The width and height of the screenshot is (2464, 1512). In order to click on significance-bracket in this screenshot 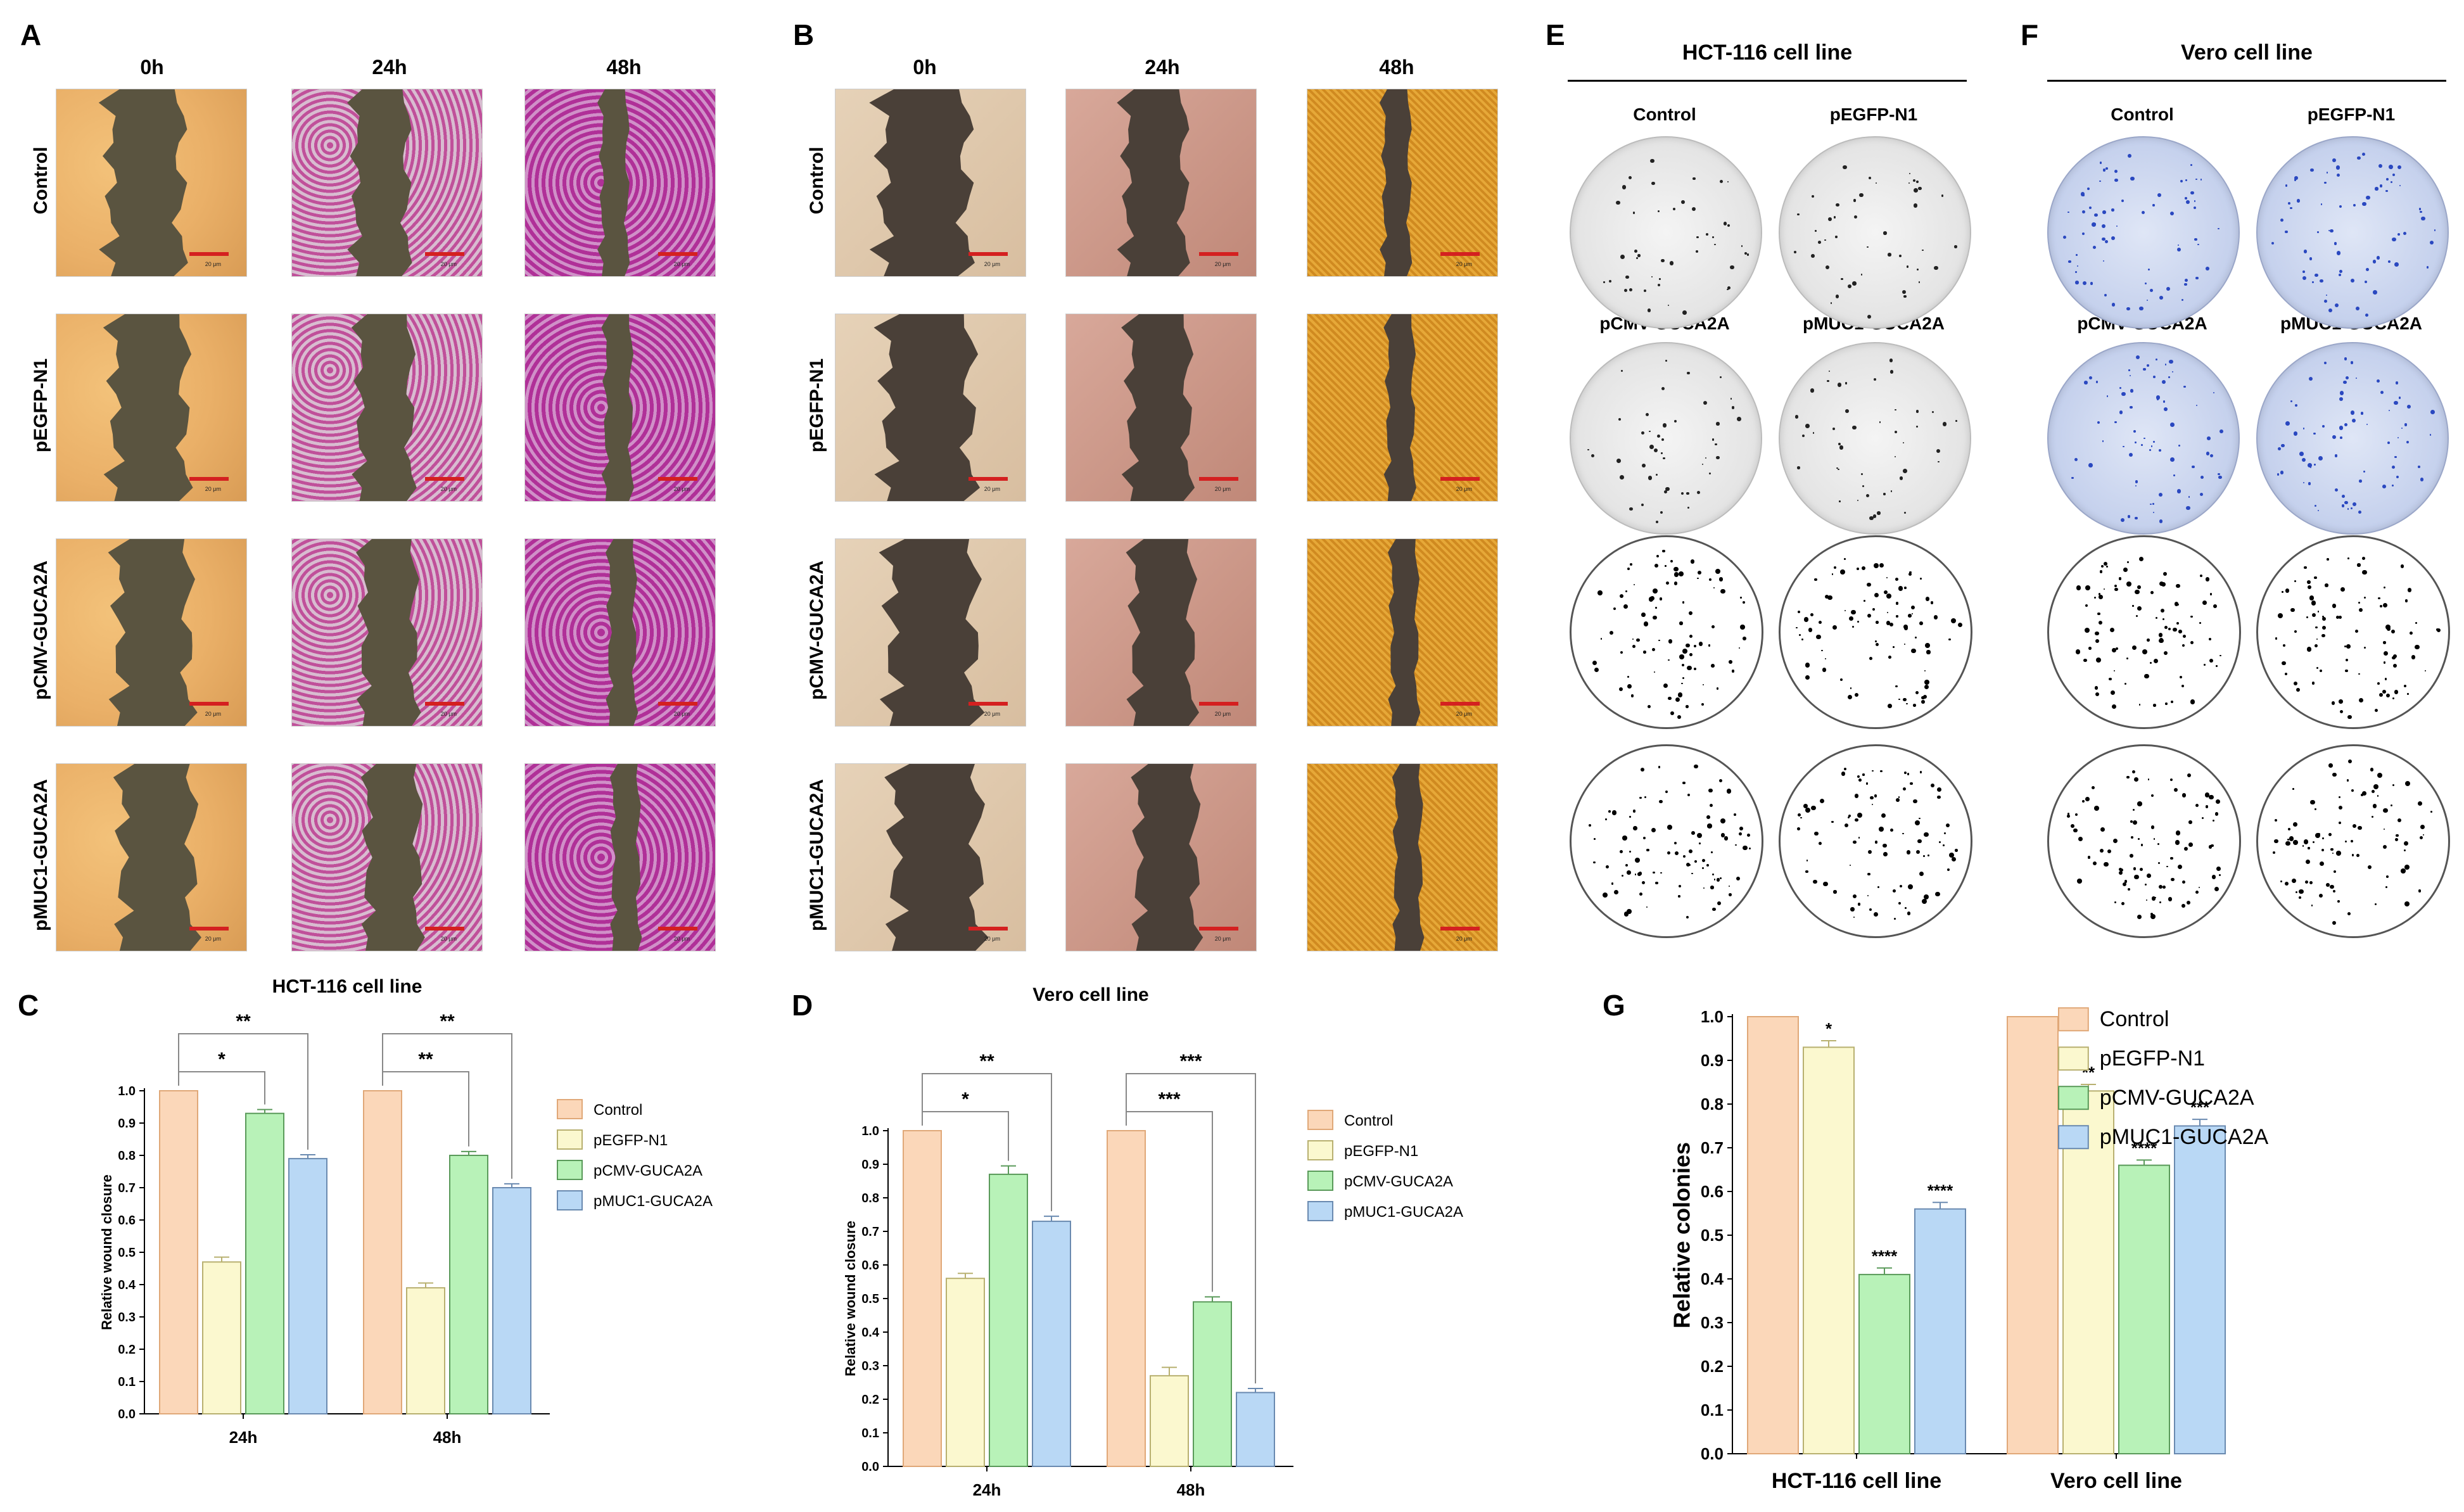, I will do `click(987, 1142)`.